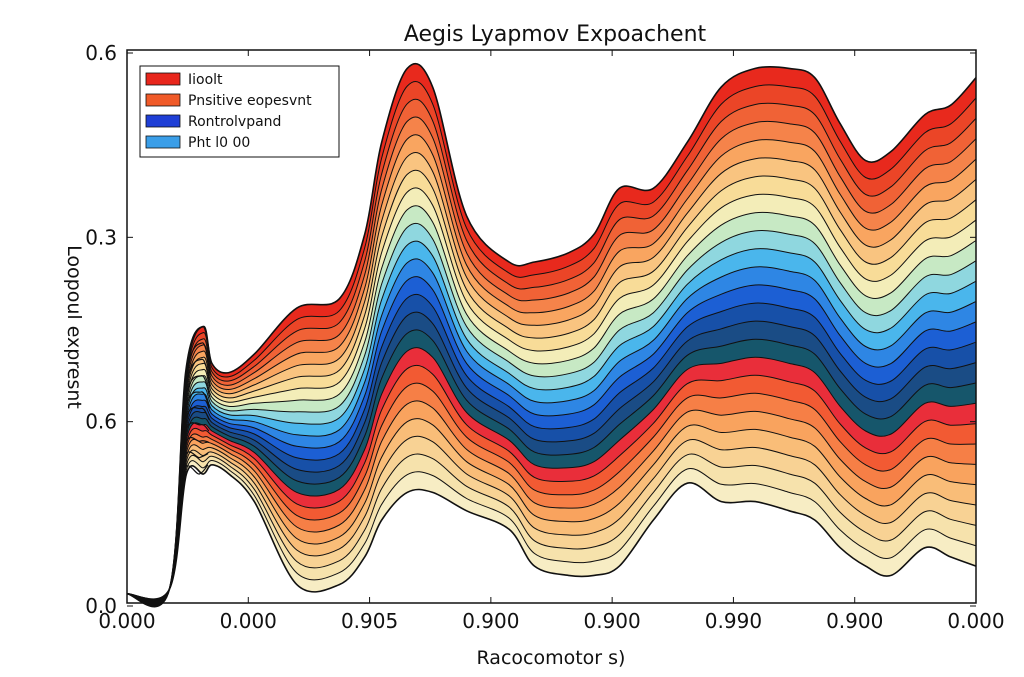 The height and width of the screenshot is (677, 1024). What do you see at coordinates (733, 621) in the screenshot?
I see `x-tick-label: 0.990` at bounding box center [733, 621].